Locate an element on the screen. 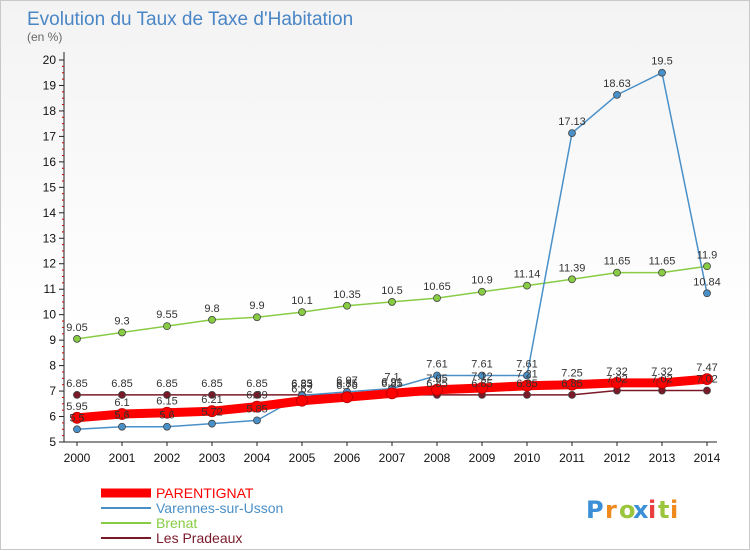 The width and height of the screenshot is (750, 551). data-label: 6.91 is located at coordinates (391, 382).